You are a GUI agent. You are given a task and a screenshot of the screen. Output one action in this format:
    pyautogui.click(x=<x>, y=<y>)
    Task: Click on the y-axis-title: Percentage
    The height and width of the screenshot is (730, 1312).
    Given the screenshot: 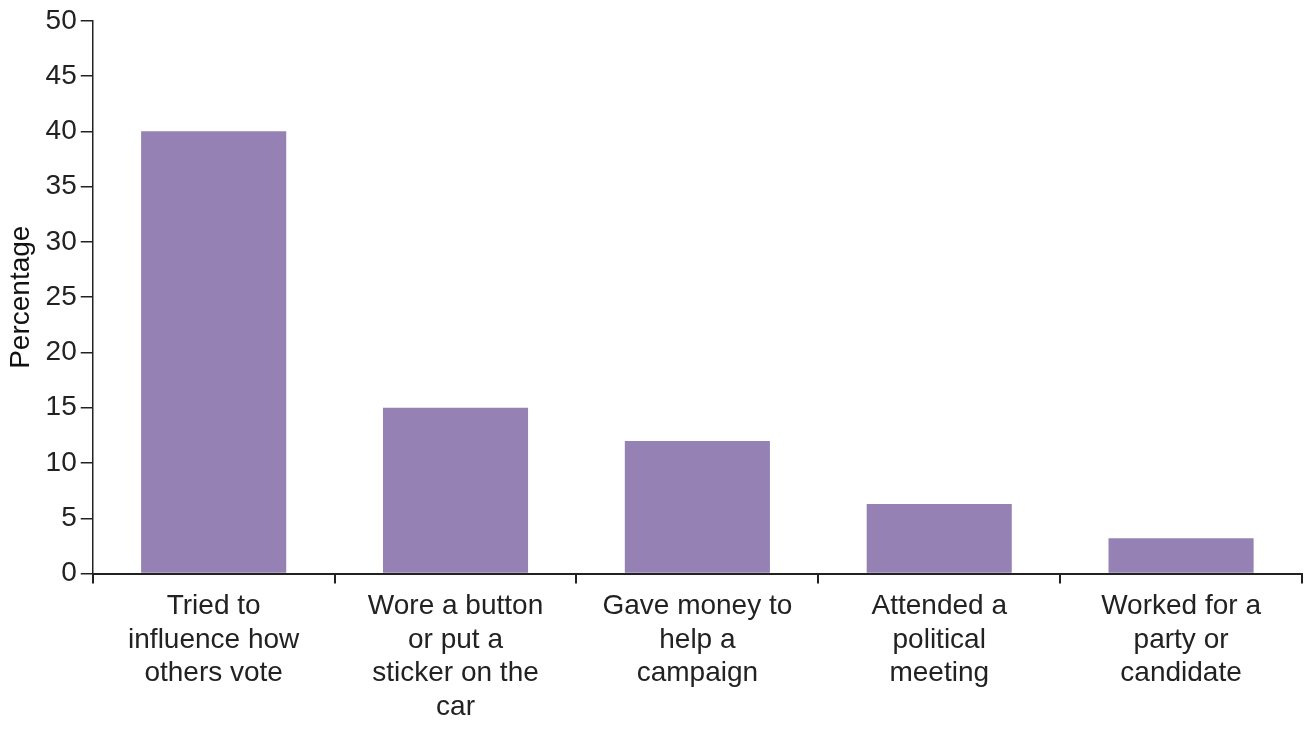 What is the action you would take?
    pyautogui.click(x=19, y=297)
    